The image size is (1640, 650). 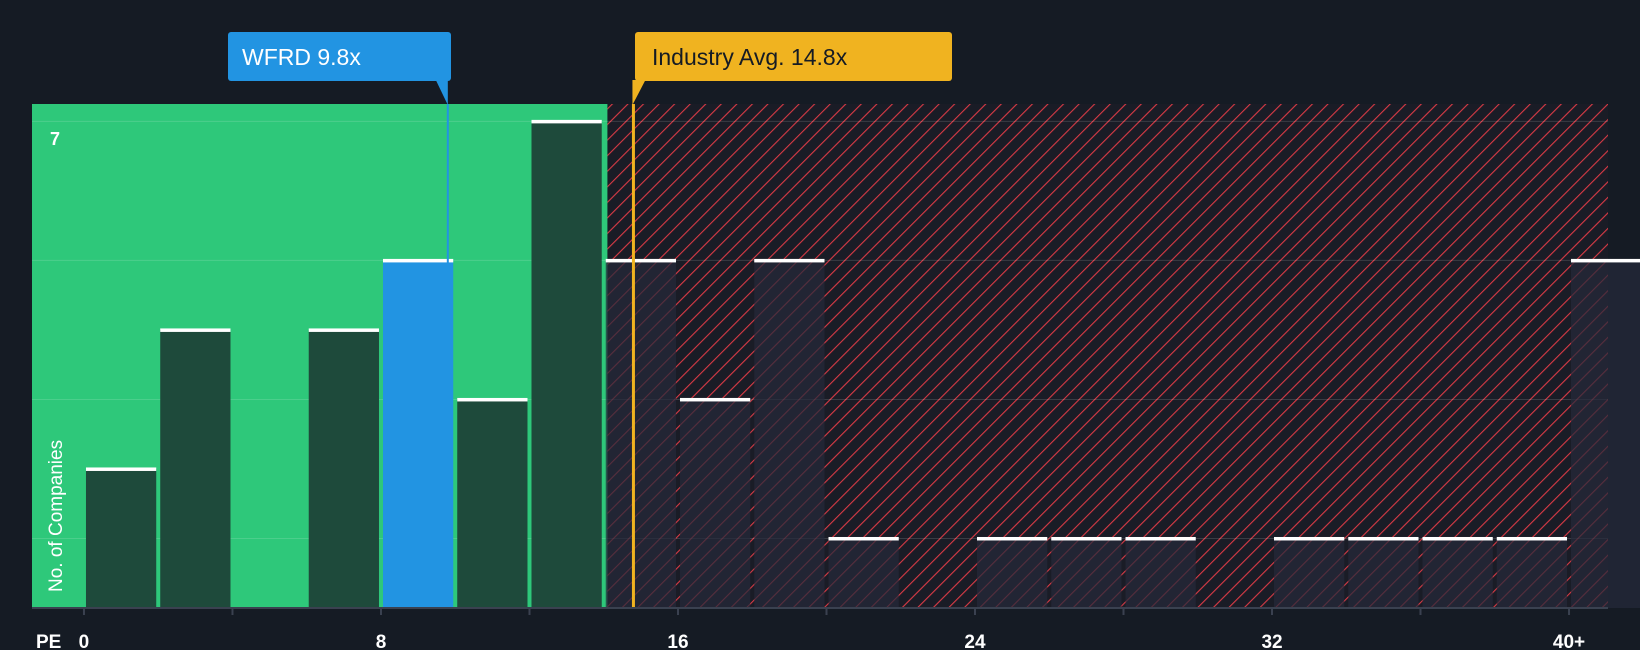 I want to click on company-pe-callout, so click(x=339, y=56).